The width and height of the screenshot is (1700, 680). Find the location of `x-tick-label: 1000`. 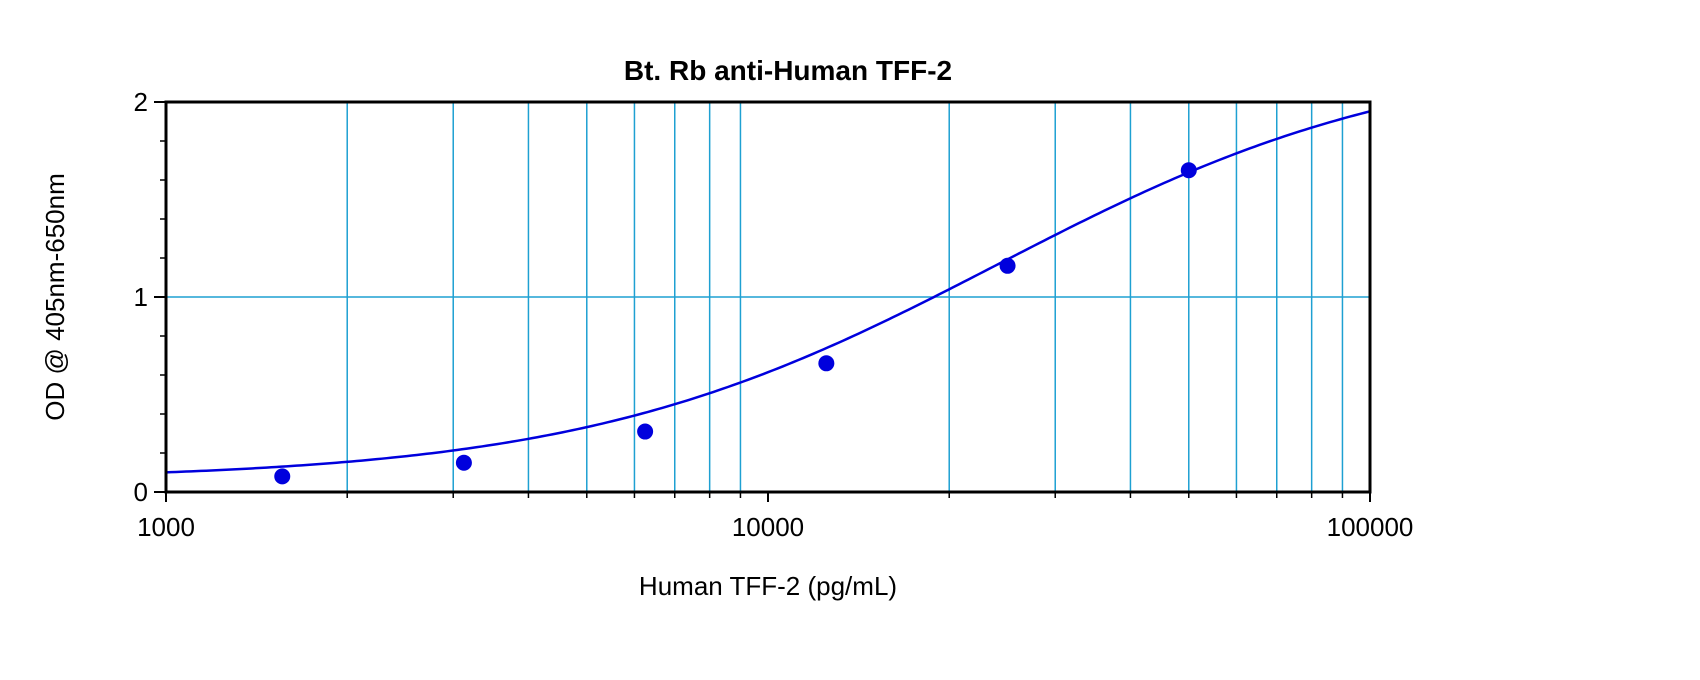

x-tick-label: 1000 is located at coordinates (166, 527).